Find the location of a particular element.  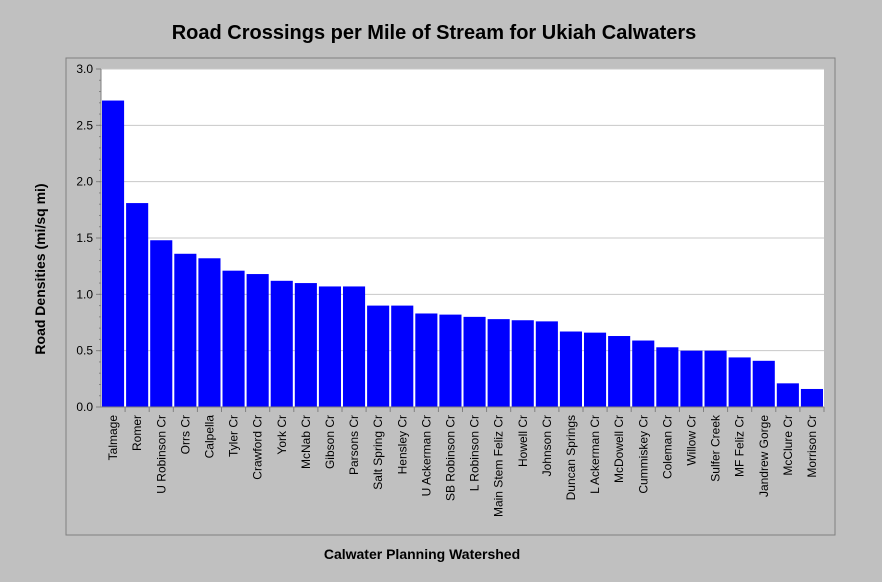

x-tick-label: Calpella is located at coordinates (209, 437).